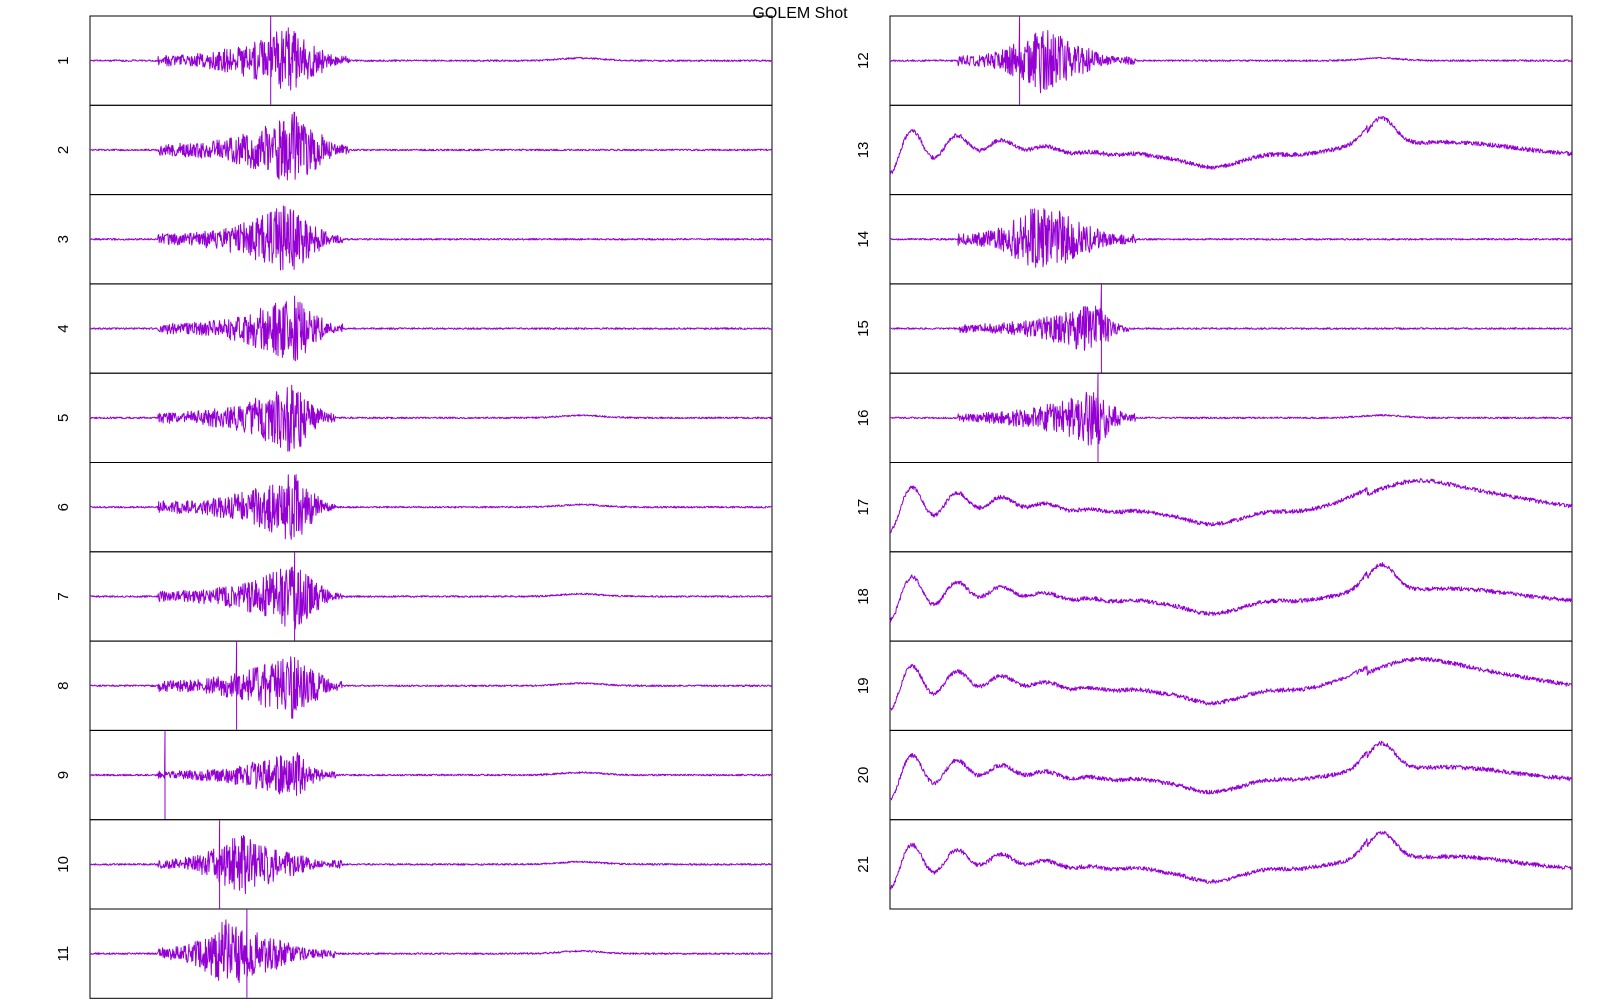  I want to click on chart-title: GOLEM Shot, so click(800, 13).